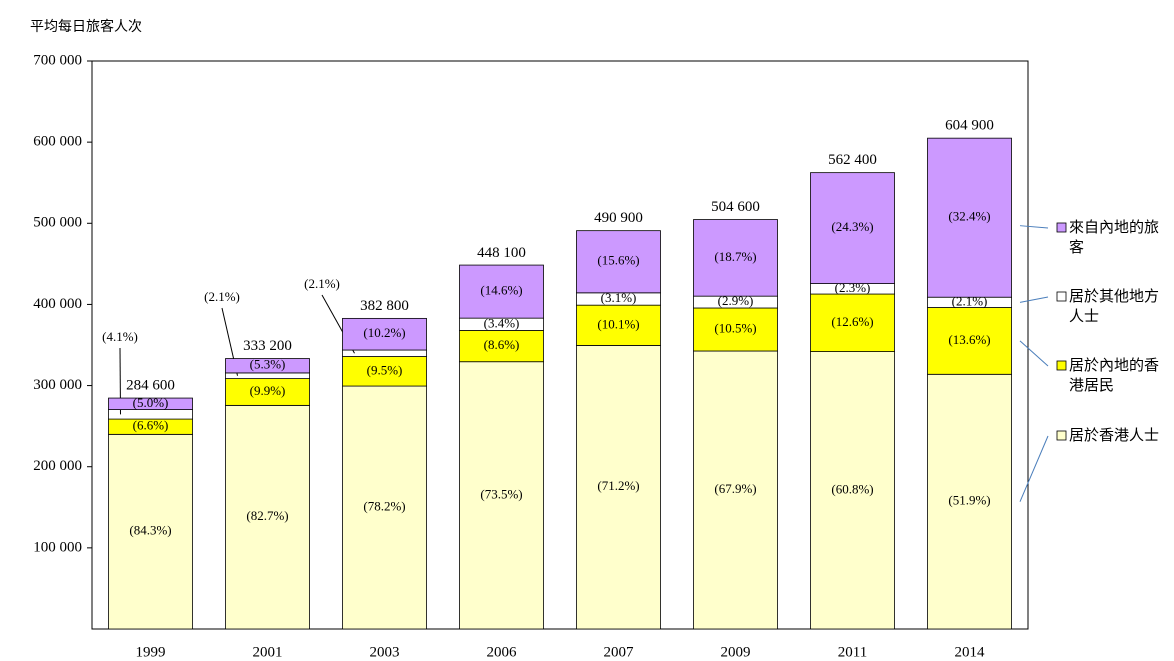 The height and width of the screenshot is (661, 1174). I want to click on segment-label: (10.5%), so click(735, 327).